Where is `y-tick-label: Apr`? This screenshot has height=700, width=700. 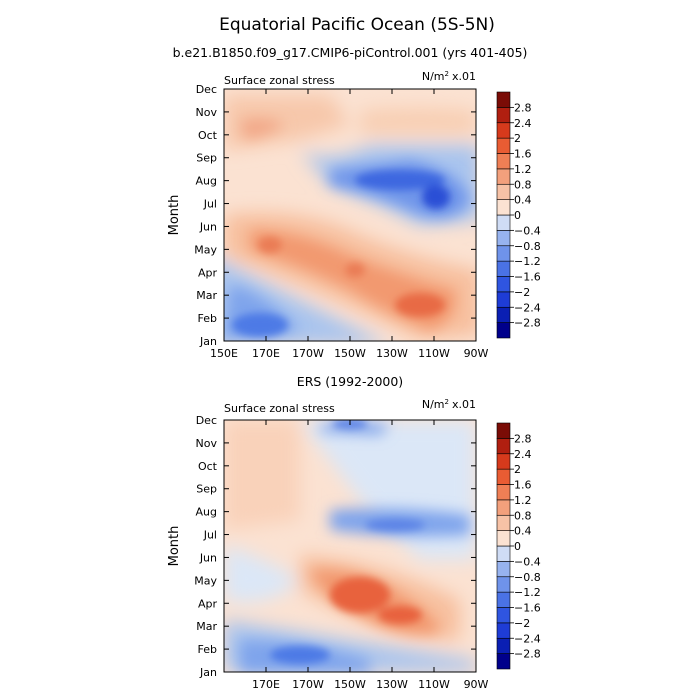 y-tick-label: Apr is located at coordinates (208, 603).